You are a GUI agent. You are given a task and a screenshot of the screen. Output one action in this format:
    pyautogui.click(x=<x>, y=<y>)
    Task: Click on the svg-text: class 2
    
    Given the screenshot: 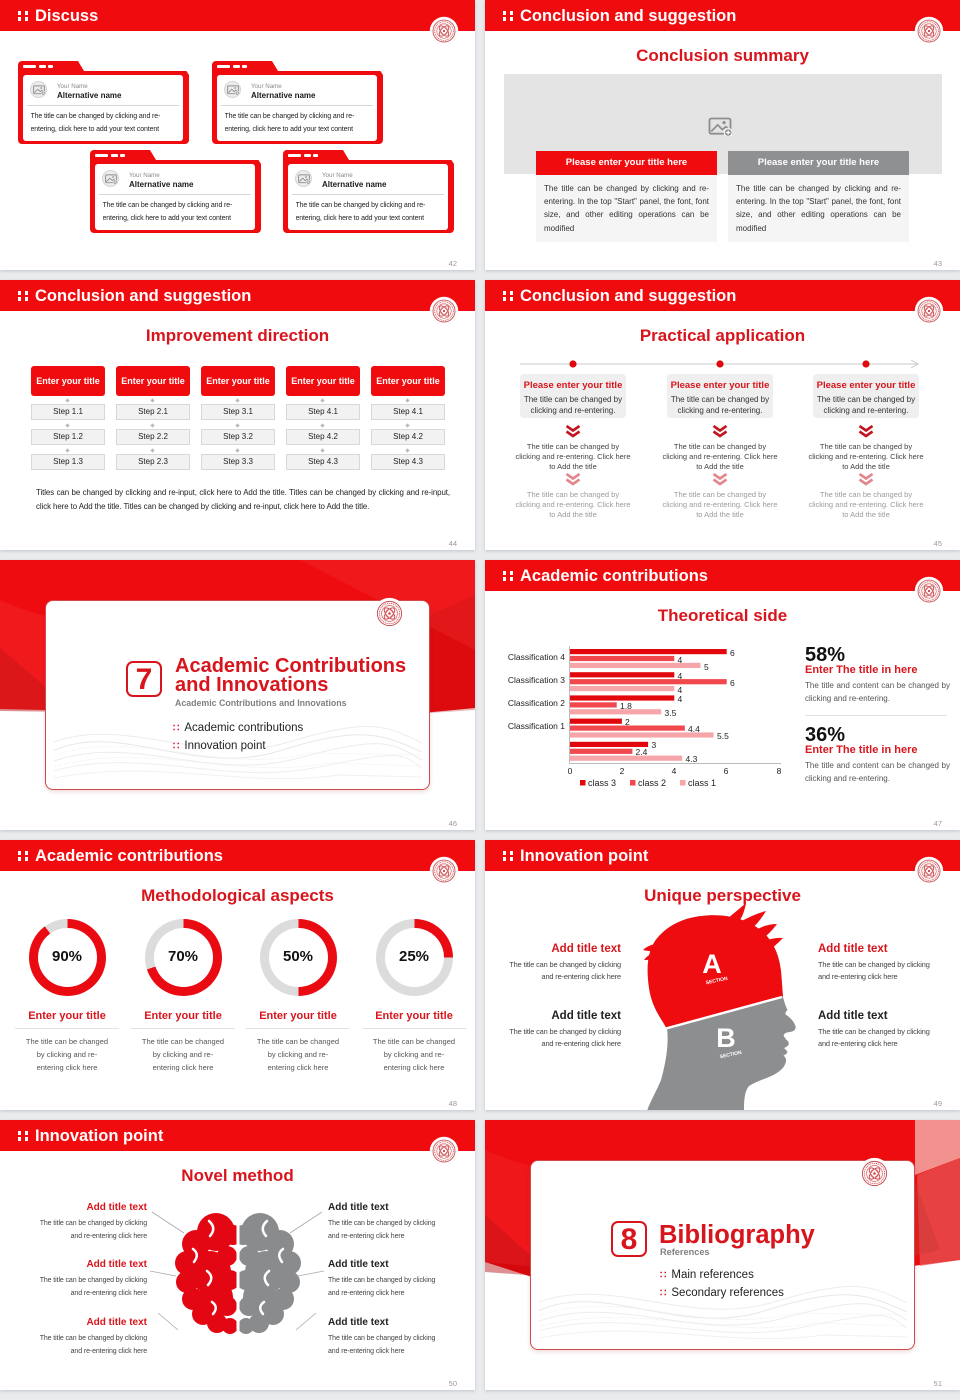 What is the action you would take?
    pyautogui.click(x=652, y=783)
    